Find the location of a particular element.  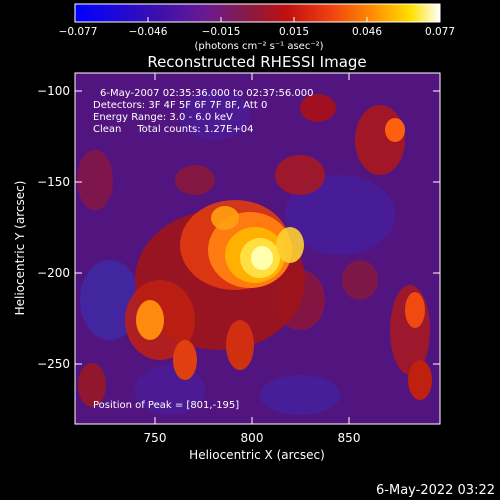

y-tick-label: −100 is located at coordinates (53, 91).